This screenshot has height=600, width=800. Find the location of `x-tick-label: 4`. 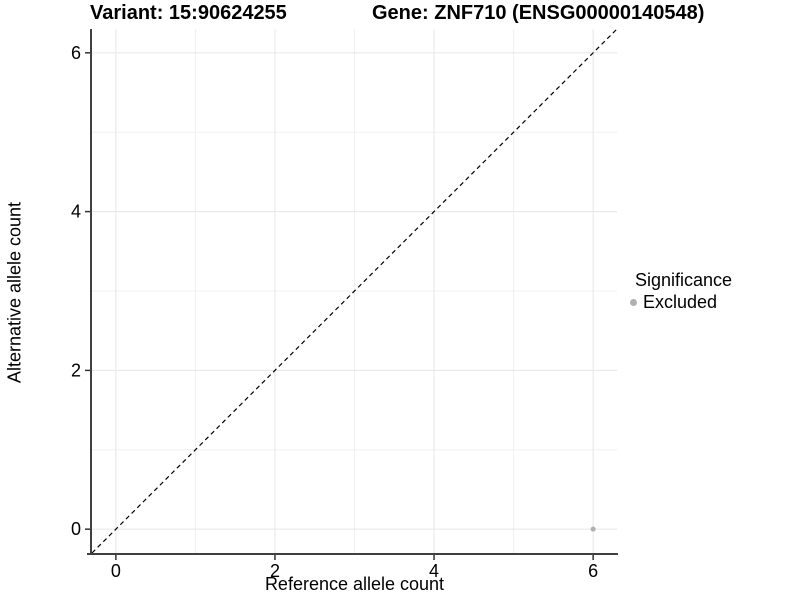

x-tick-label: 4 is located at coordinates (434, 571).